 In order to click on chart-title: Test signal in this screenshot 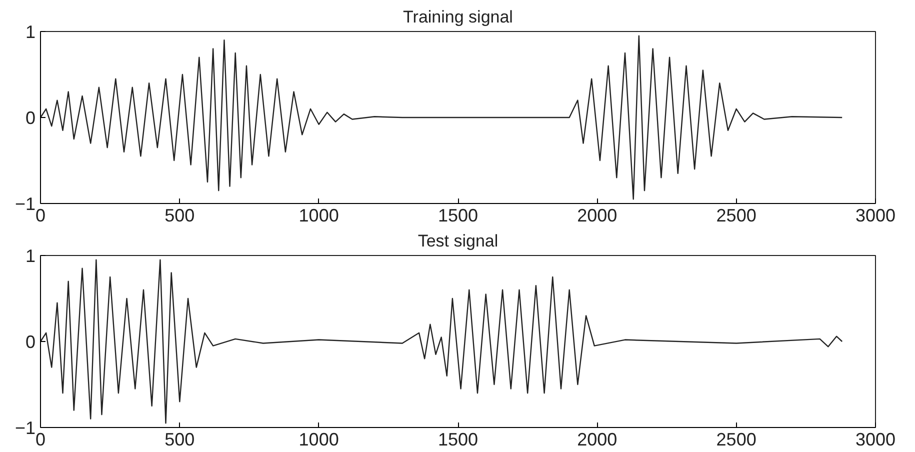, I will do `click(458, 241)`.